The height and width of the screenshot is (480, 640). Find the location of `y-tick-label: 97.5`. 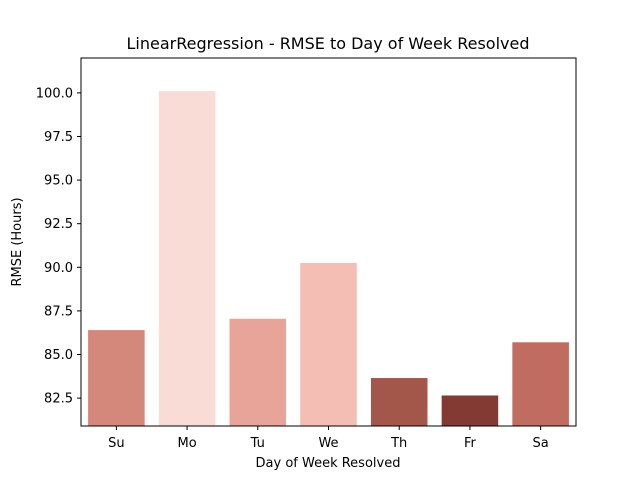

y-tick-label: 97.5 is located at coordinates (58, 137).